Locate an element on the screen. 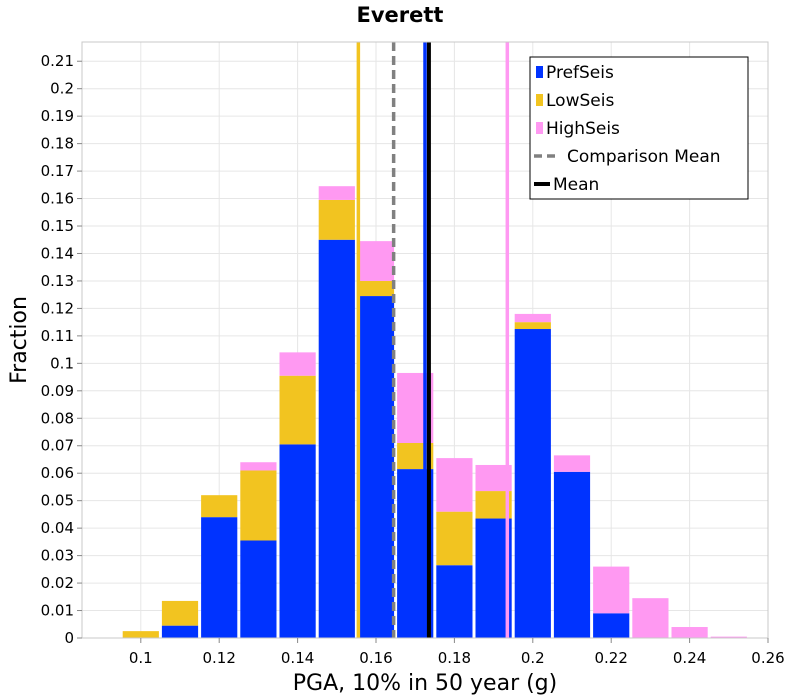  y-tick-label: 0.01 is located at coordinates (57, 611).